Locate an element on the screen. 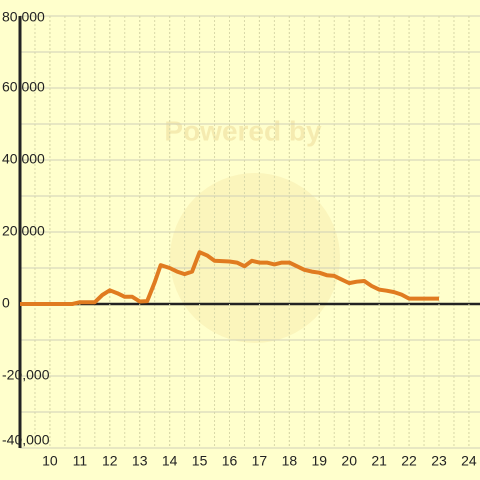 Image resolution: width=480 pixels, height=480 pixels. x-tick-label: 11 is located at coordinates (80, 461).